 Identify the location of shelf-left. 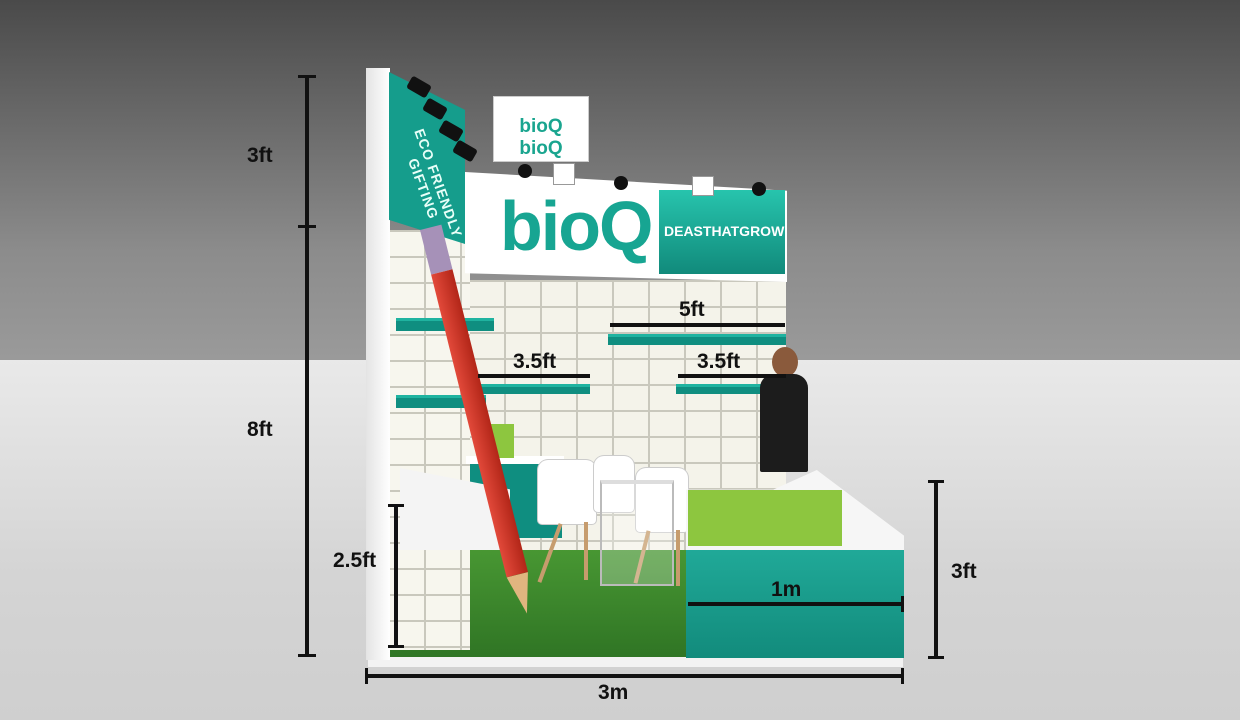
(530, 389).